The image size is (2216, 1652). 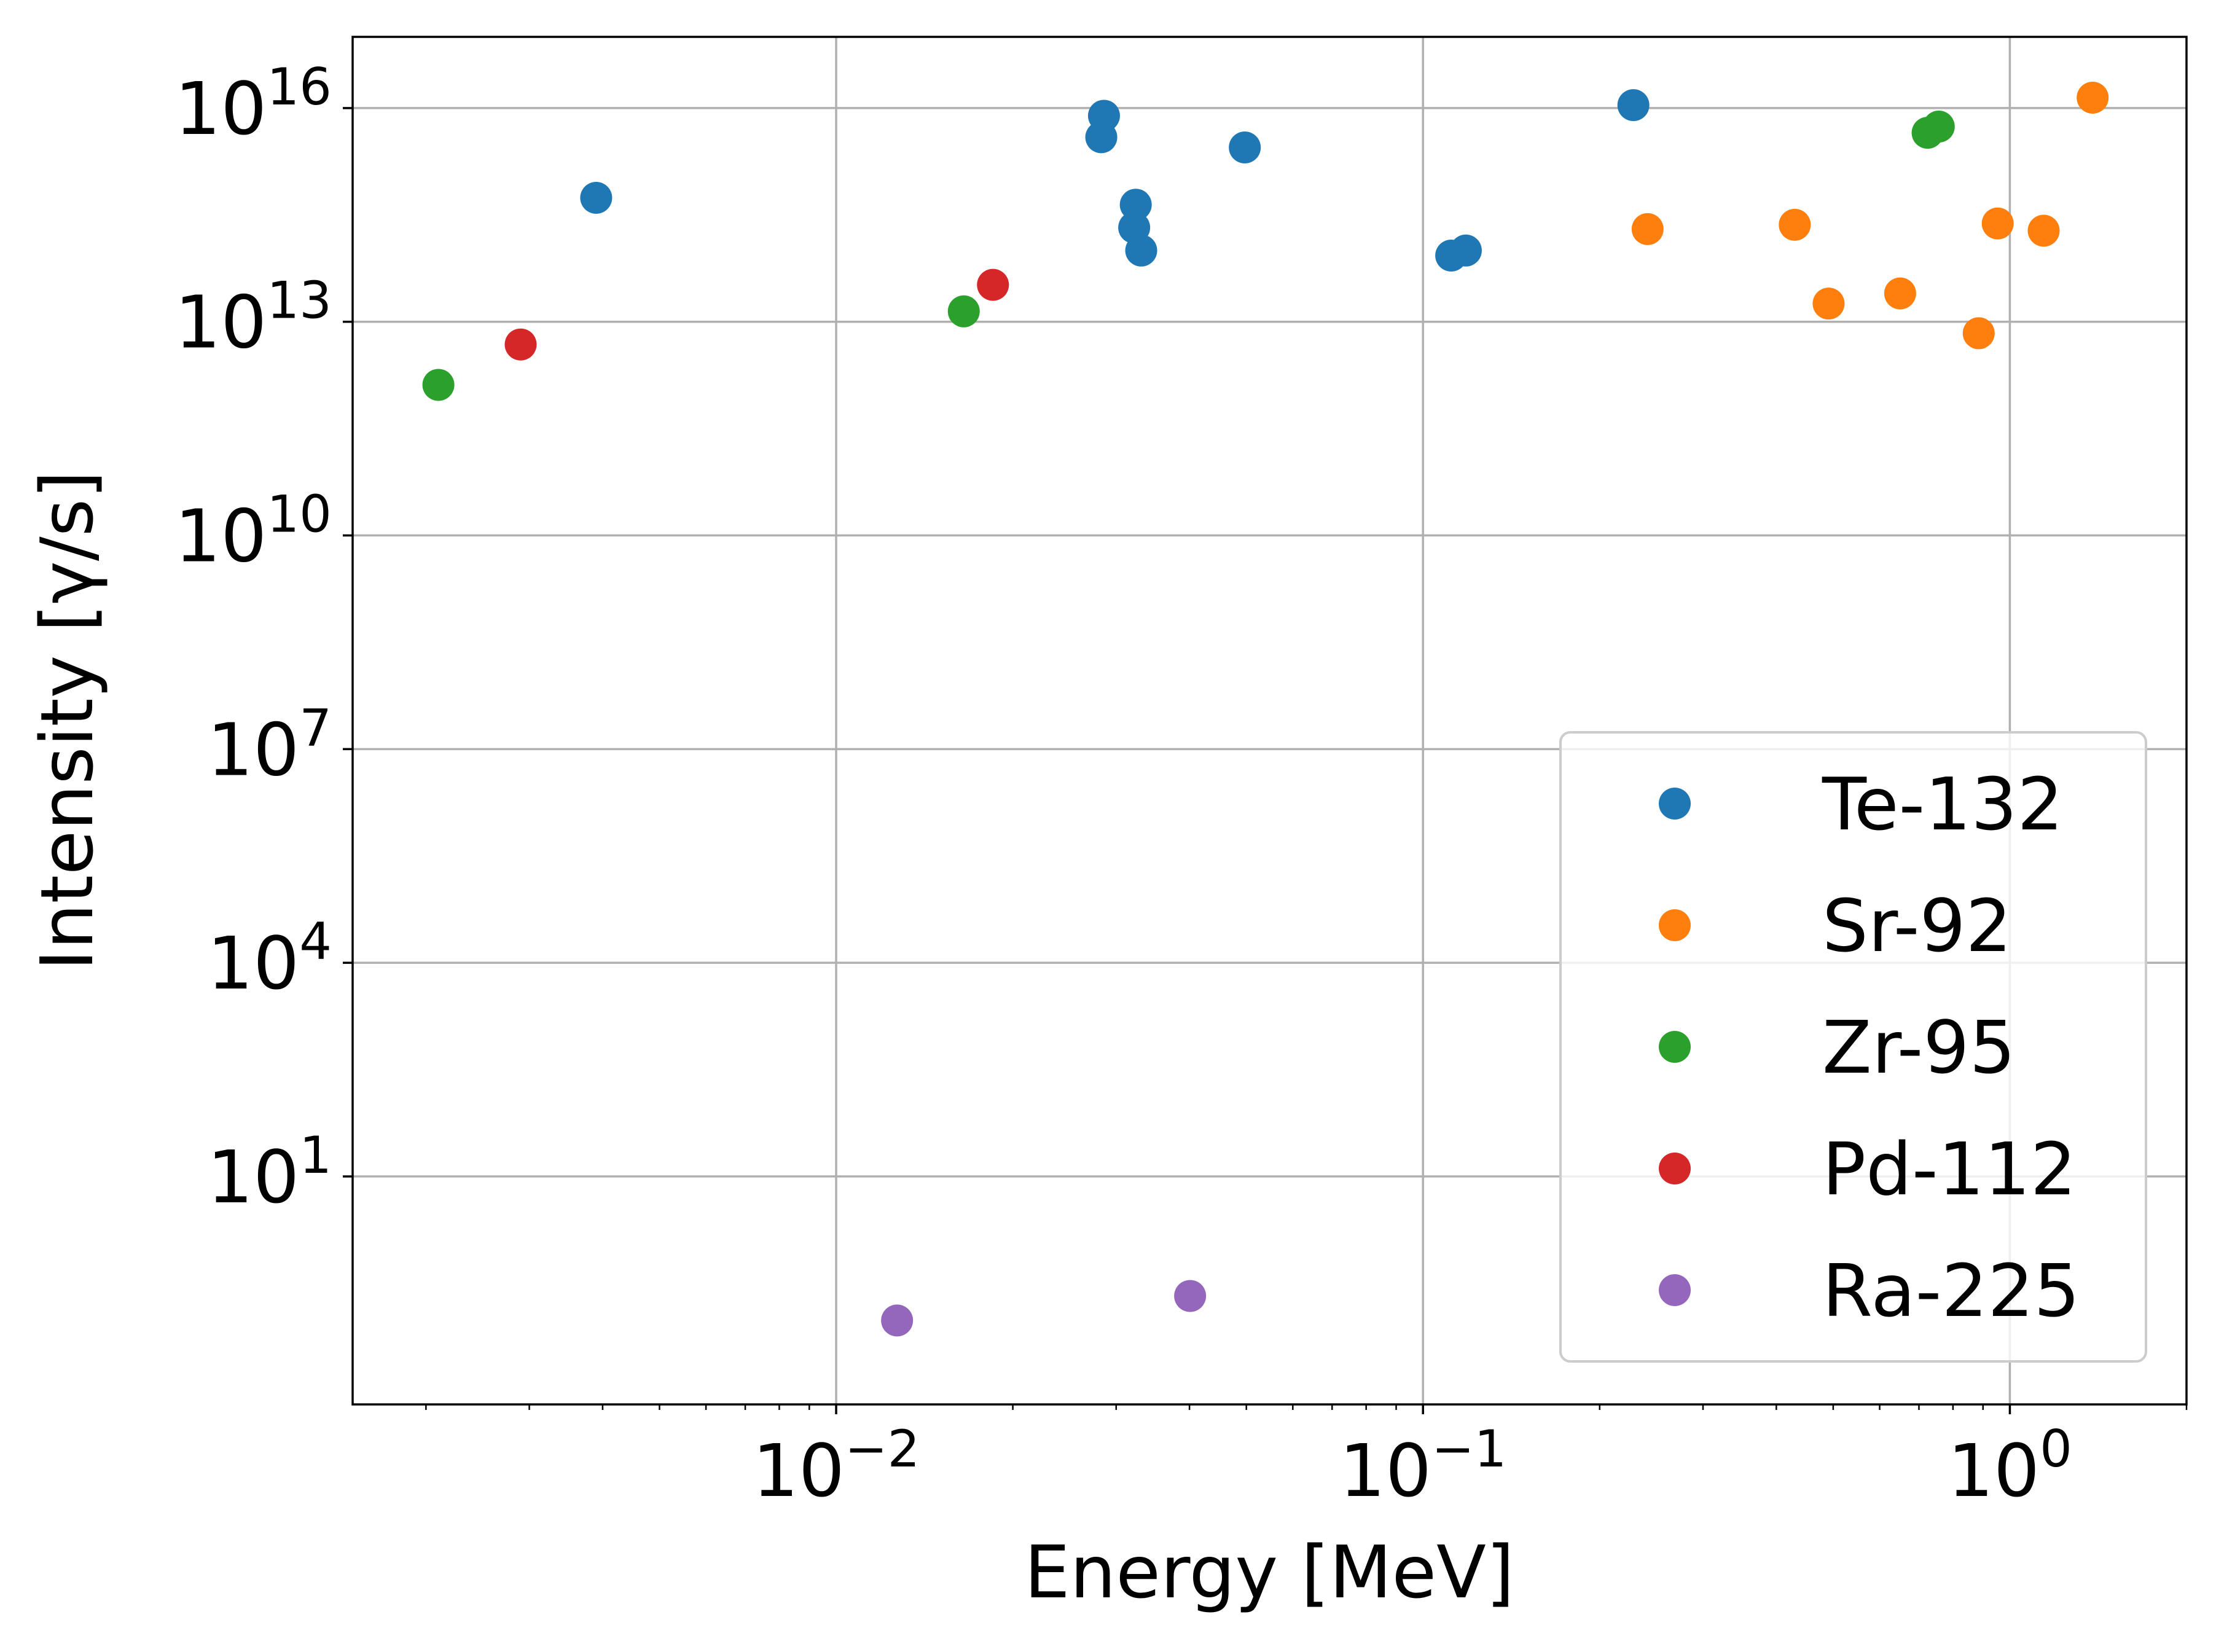 What do you see at coordinates (253, 318) in the screenshot?
I see `y-tick-label: 1013` at bounding box center [253, 318].